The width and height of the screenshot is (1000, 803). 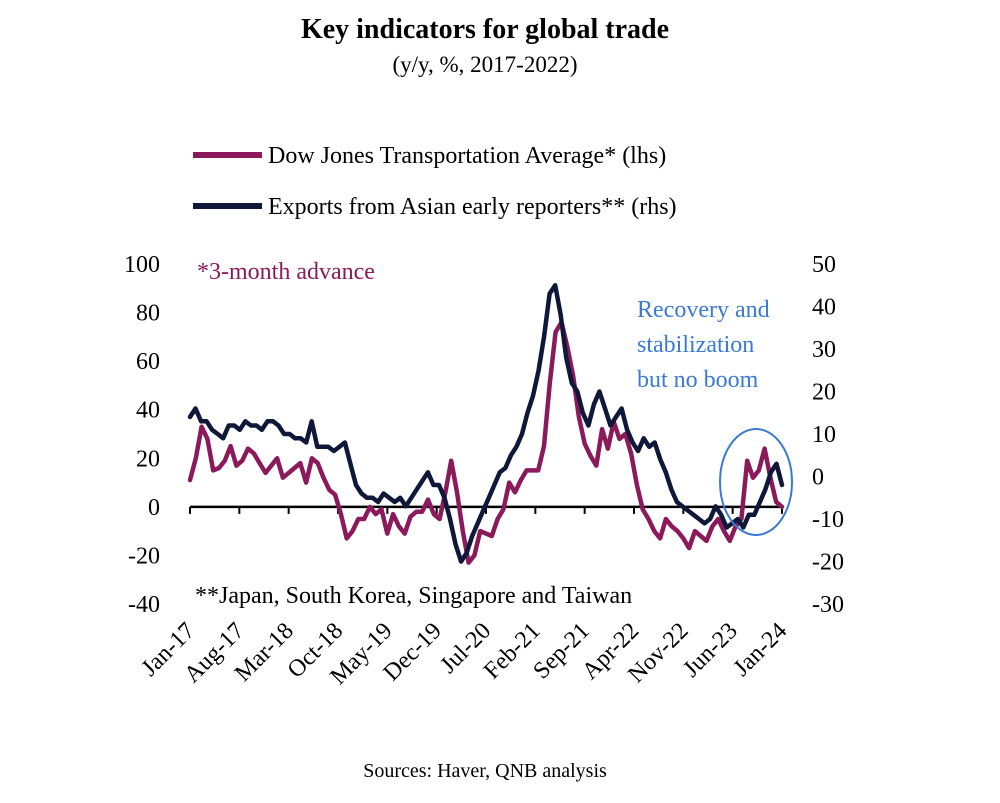 What do you see at coordinates (485, 64) in the screenshot?
I see `chart-subtitle: (y/y, %, 2017-2022)` at bounding box center [485, 64].